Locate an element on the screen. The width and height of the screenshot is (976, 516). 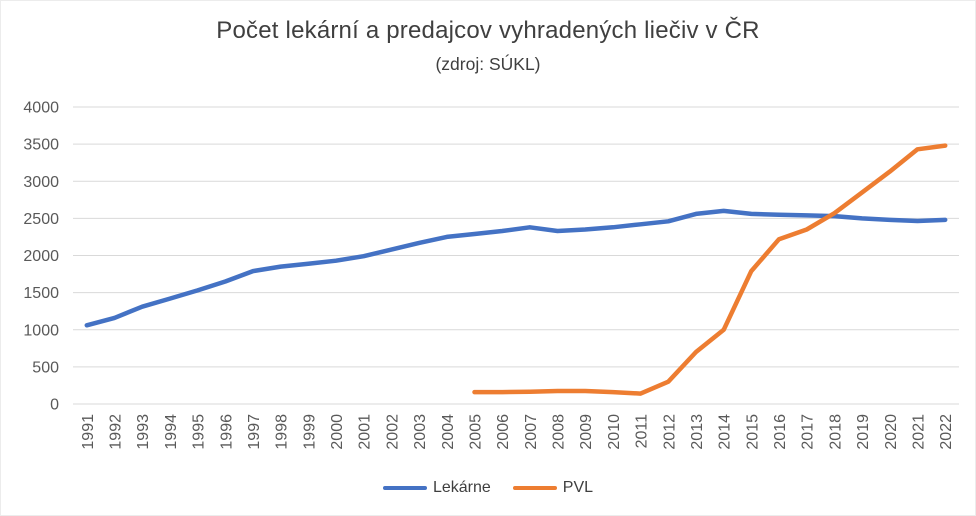
x-tick-label: 2020 is located at coordinates (891, 432).